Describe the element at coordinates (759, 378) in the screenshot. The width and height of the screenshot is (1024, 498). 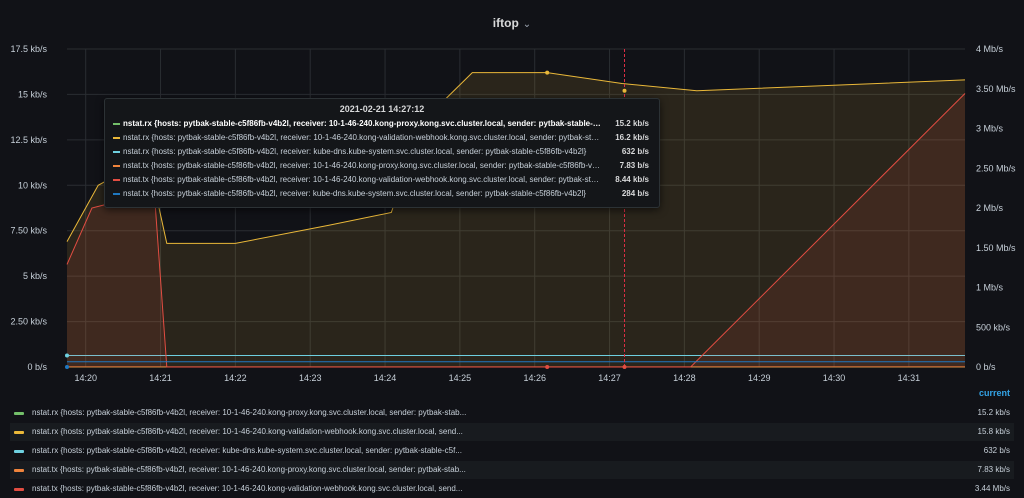
I see `x-tick-label: 14:29` at that location.